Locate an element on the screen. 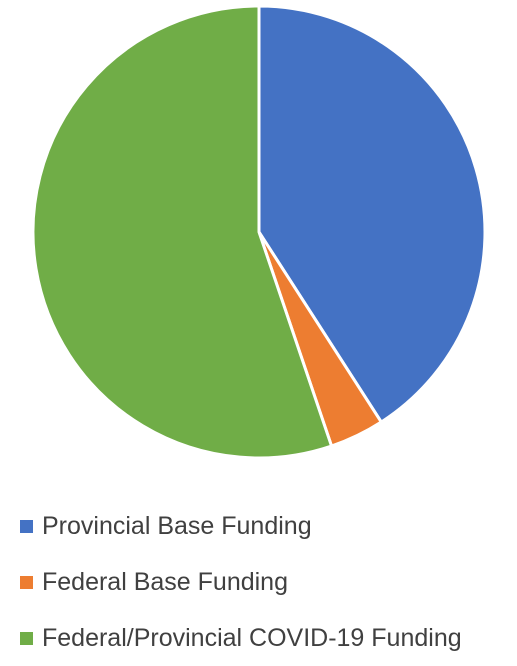 Image resolution: width=517 pixels, height=666 pixels. legend-label-covid-19-funding: Federal/Provincial COVID-19 Funding is located at coordinates (252, 637).